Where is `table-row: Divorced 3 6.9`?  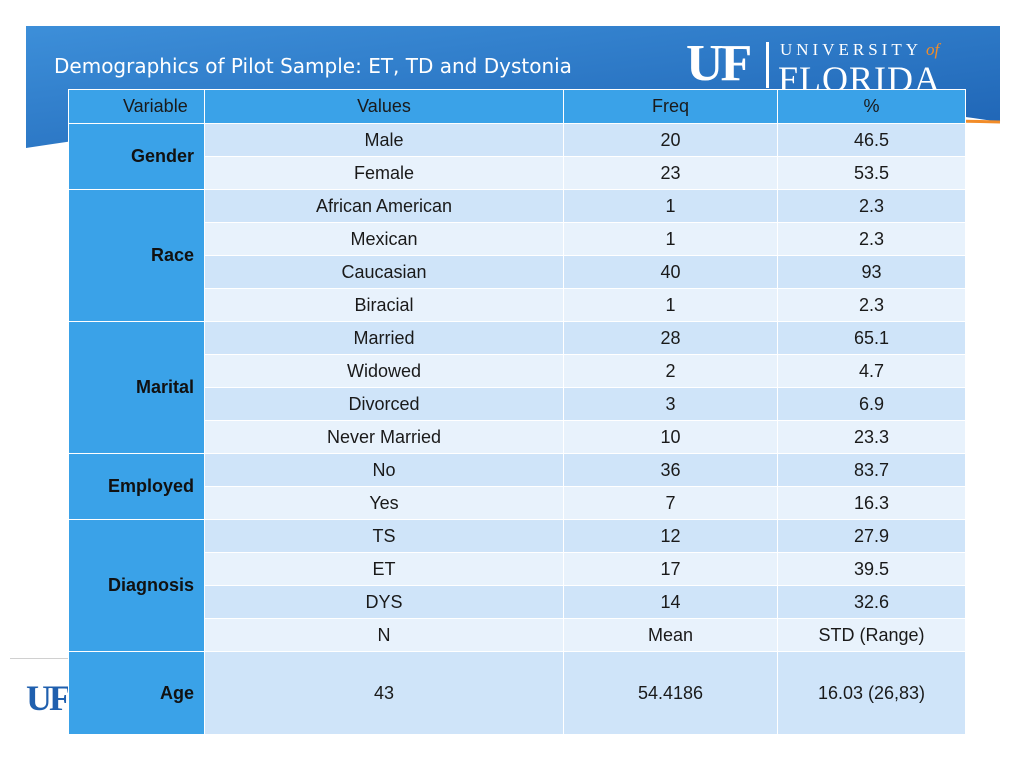
table-row: Divorced 3 6.9 is located at coordinates (517, 404).